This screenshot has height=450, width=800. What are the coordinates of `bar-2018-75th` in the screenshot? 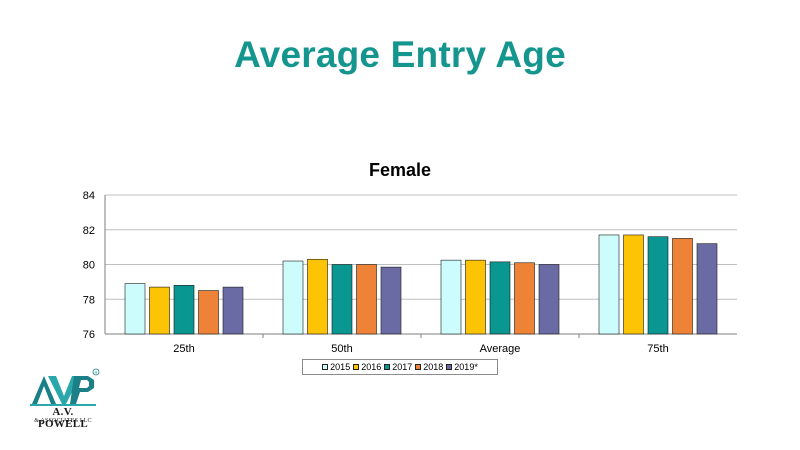 It's located at (682, 286).